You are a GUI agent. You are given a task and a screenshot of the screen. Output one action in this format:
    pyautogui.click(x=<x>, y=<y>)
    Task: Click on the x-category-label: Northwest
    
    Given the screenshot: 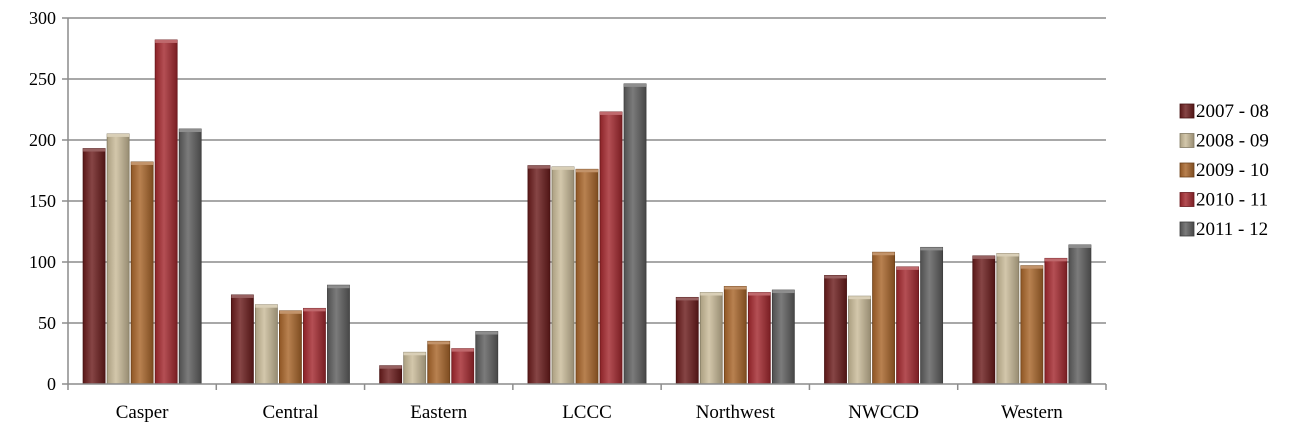 What is the action you would take?
    pyautogui.click(x=736, y=412)
    